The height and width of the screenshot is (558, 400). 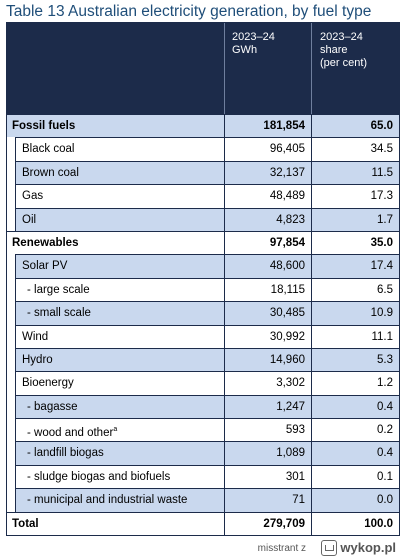 What do you see at coordinates (203, 266) in the screenshot?
I see `table-row: Solar PV 48,600 17.4` at bounding box center [203, 266].